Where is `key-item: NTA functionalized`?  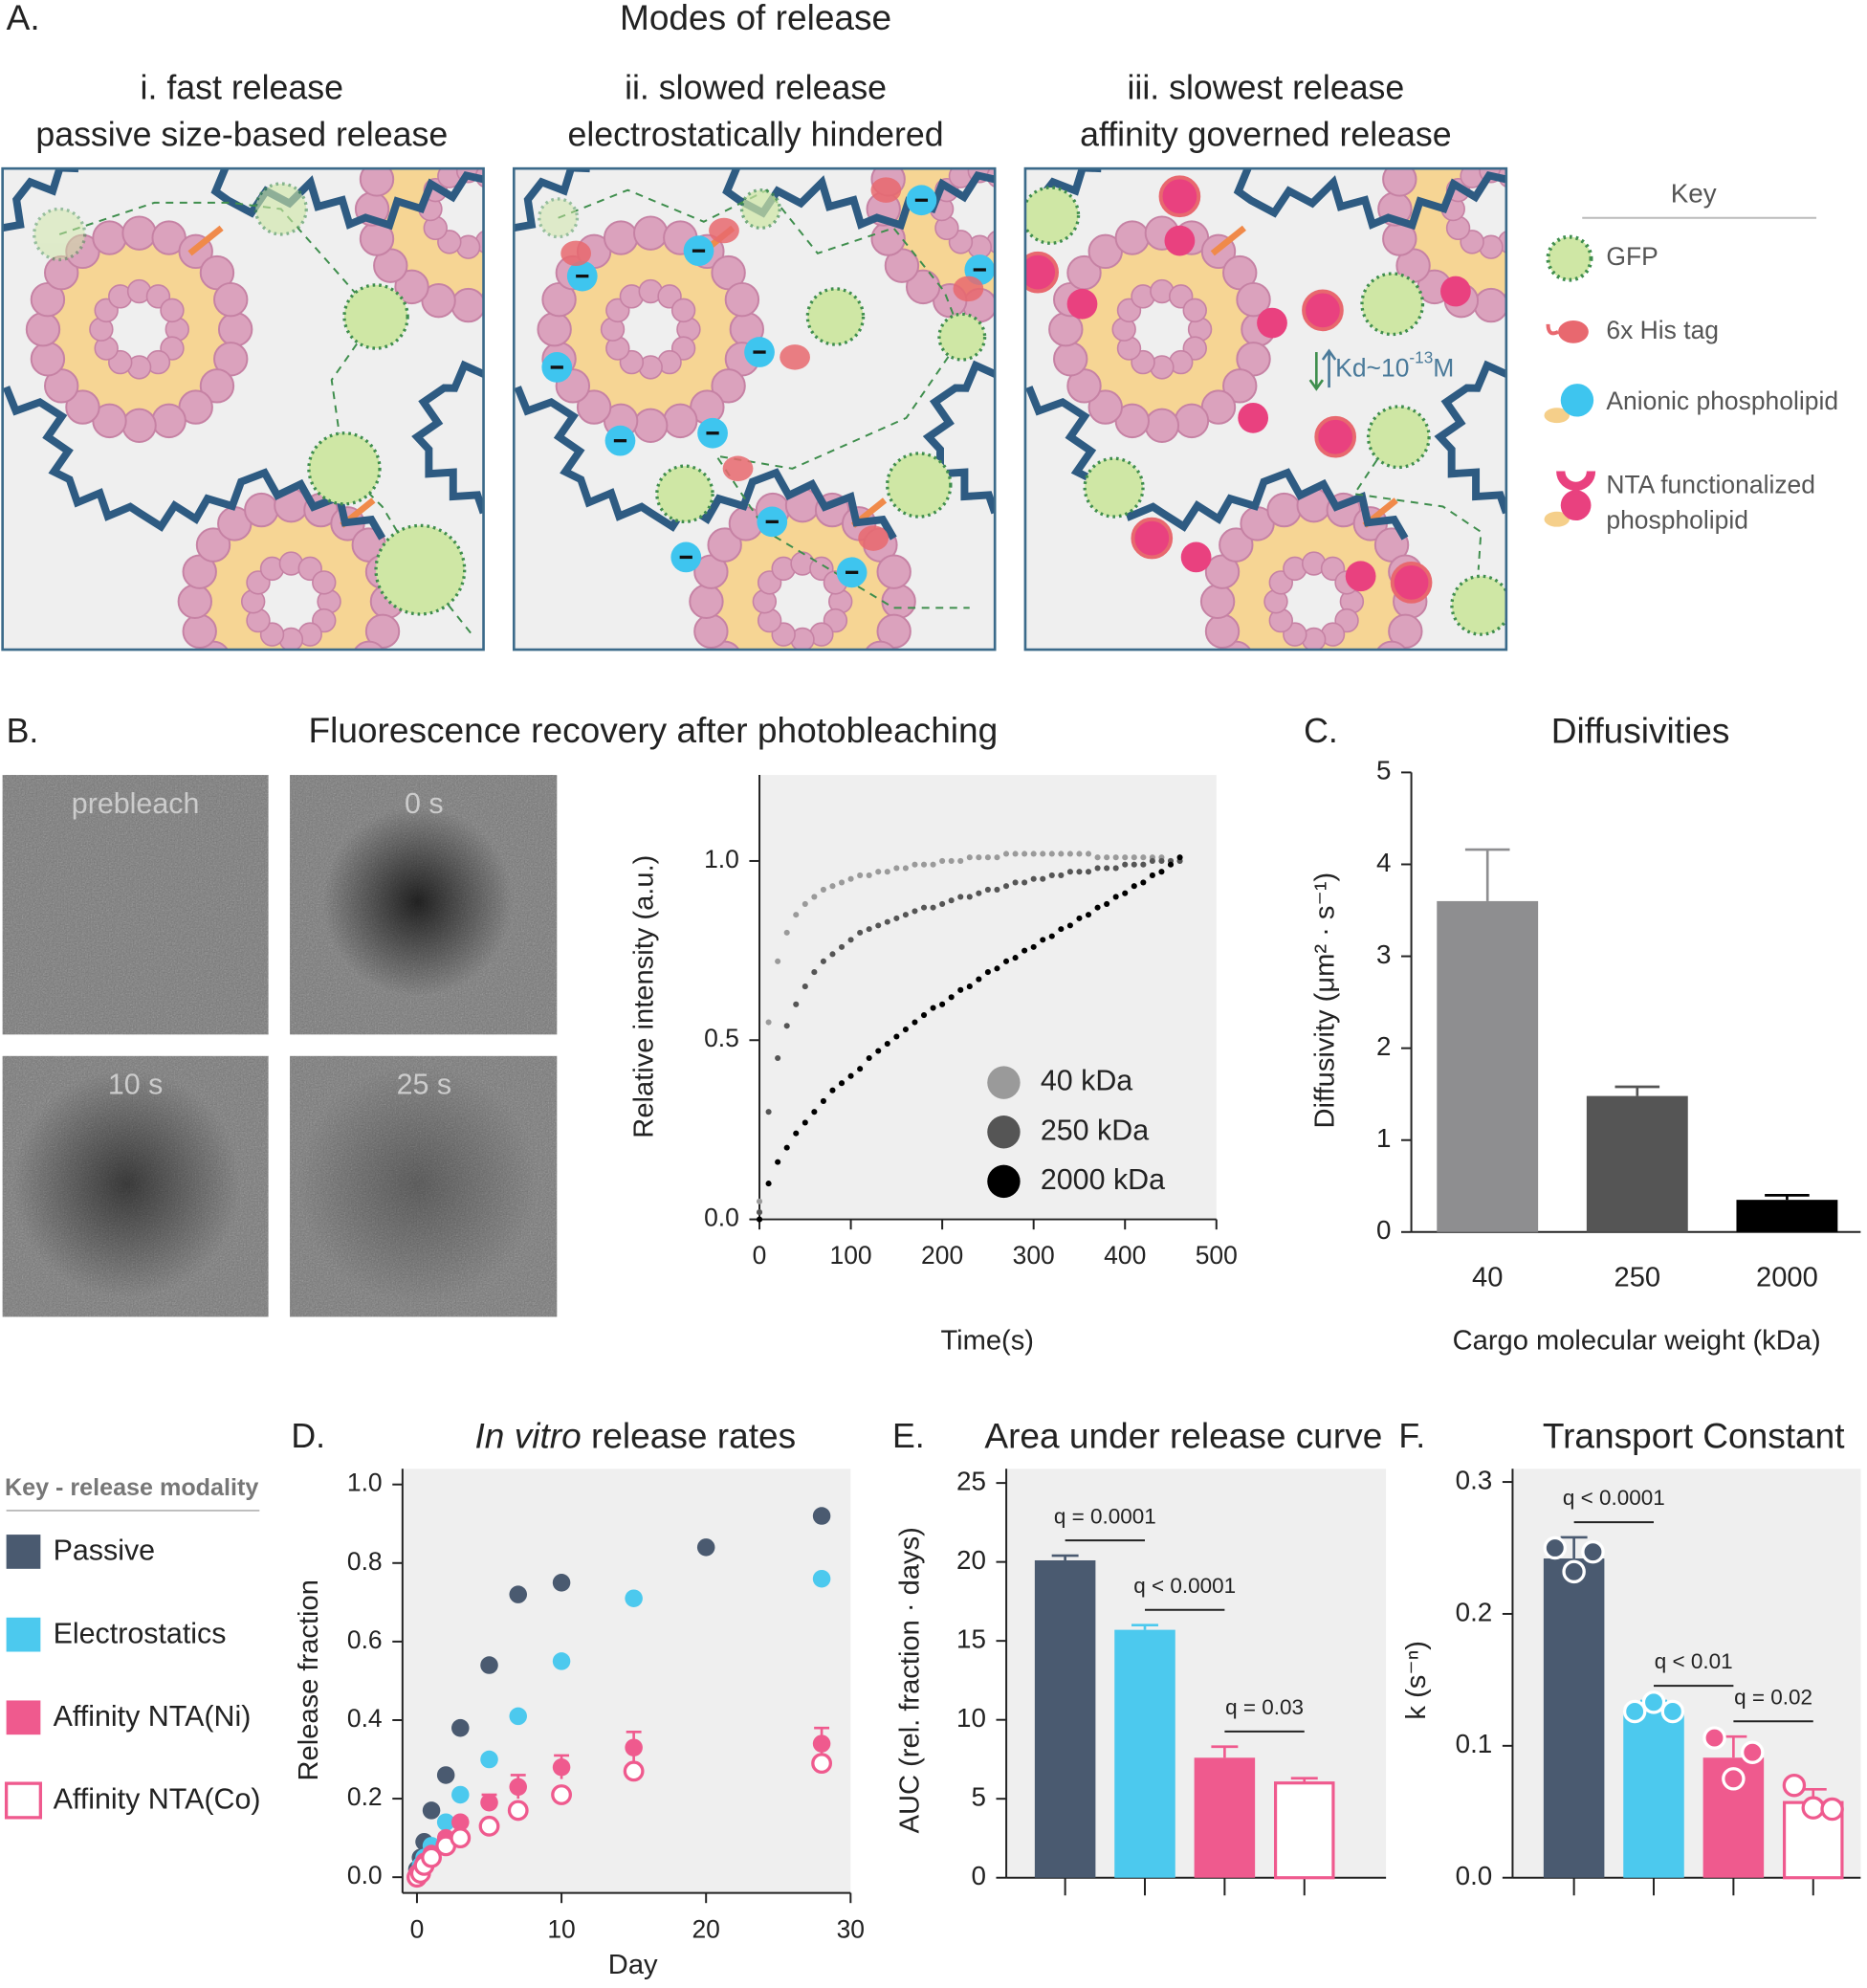
key-item: NTA functionalized is located at coordinates (1710, 484).